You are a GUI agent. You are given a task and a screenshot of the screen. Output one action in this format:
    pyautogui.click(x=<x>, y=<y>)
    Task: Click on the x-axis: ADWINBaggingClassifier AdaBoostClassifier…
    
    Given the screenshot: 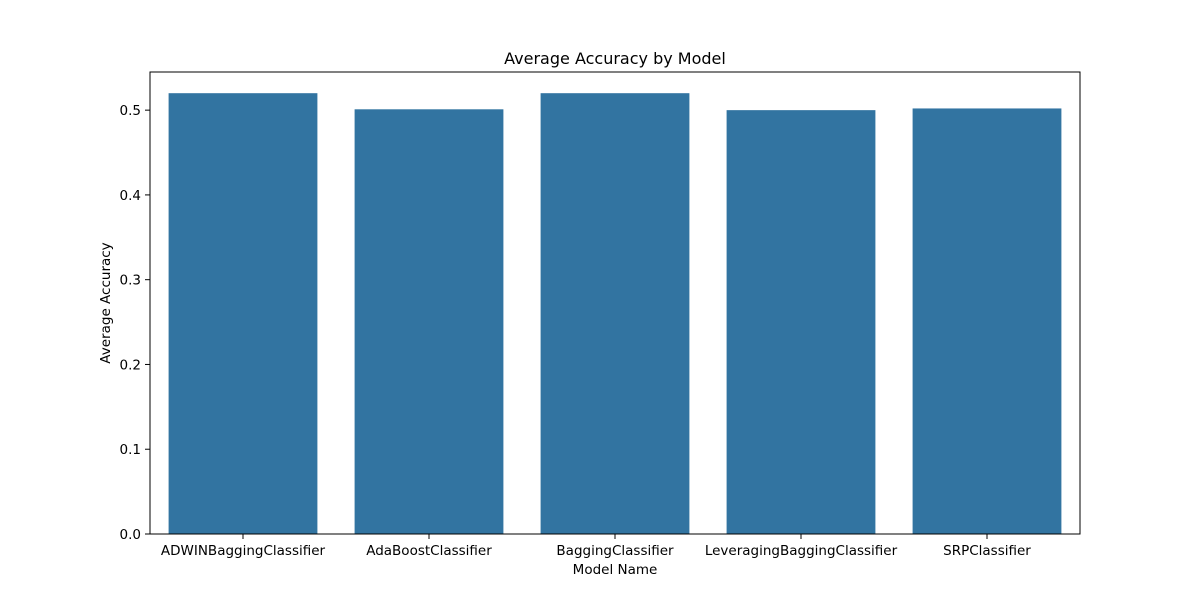 What is the action you would take?
    pyautogui.click(x=596, y=546)
    